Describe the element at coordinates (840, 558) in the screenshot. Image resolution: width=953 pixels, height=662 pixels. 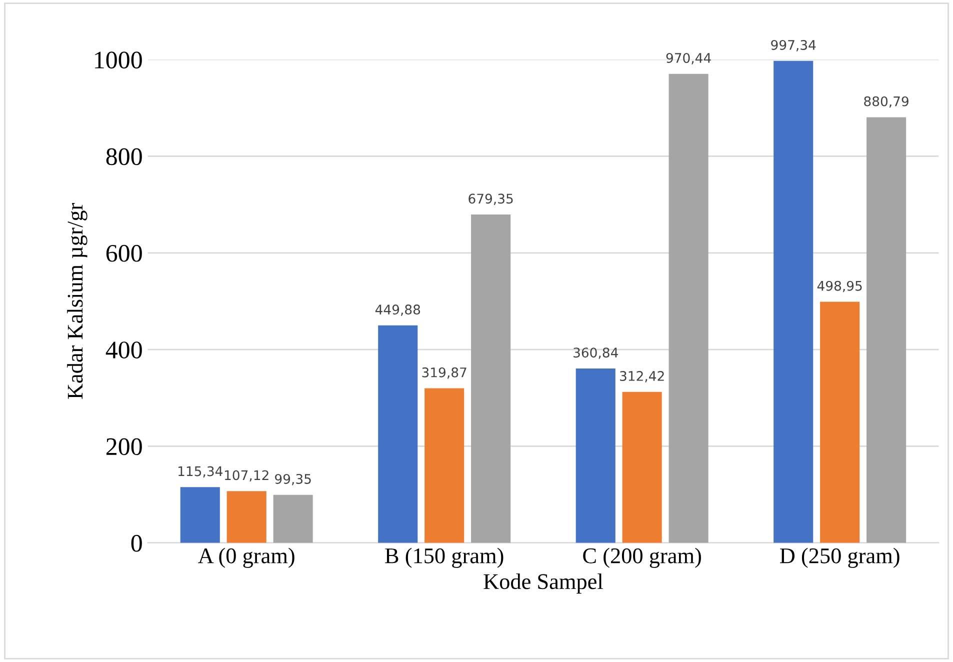
I see `x-tick-label: D (250 gram)` at that location.